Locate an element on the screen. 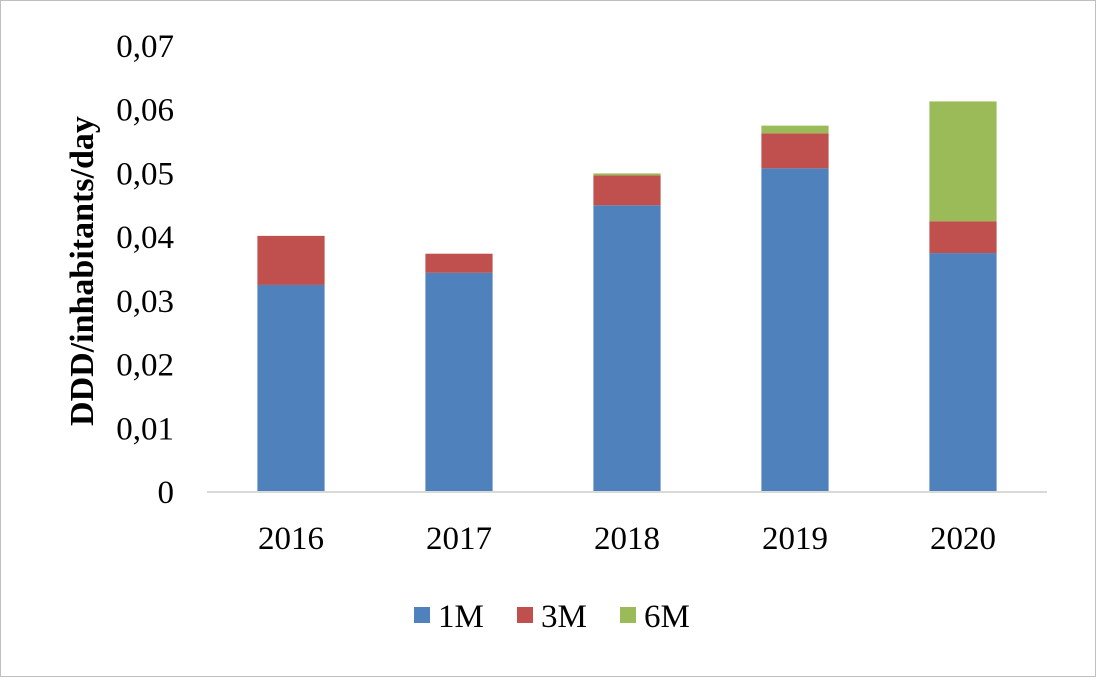 The width and height of the screenshot is (1096, 681). bar-3m-2016 is located at coordinates (291, 260).